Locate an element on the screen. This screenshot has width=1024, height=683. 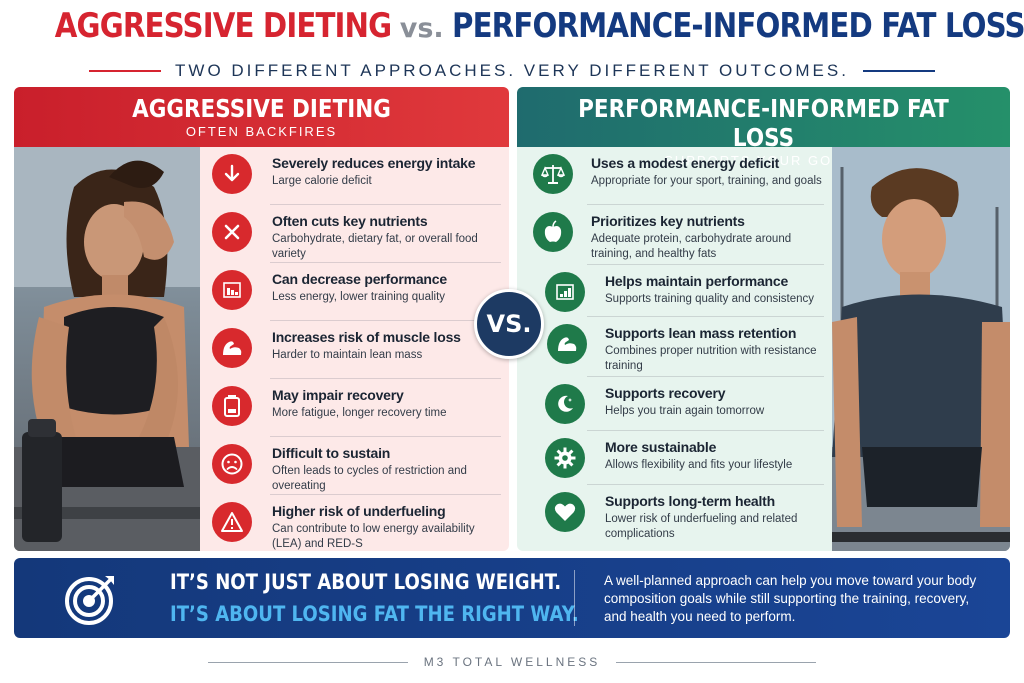
item-heading: Difficult to sustain is located at coordinates (331, 453).